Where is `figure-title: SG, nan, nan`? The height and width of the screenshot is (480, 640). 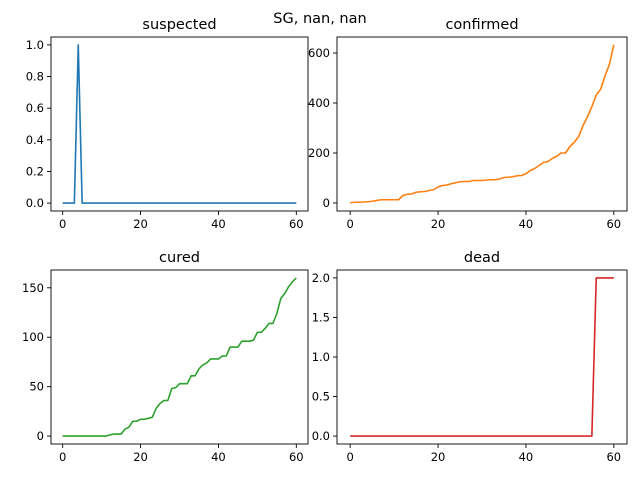 figure-title: SG, nan, nan is located at coordinates (319, 19).